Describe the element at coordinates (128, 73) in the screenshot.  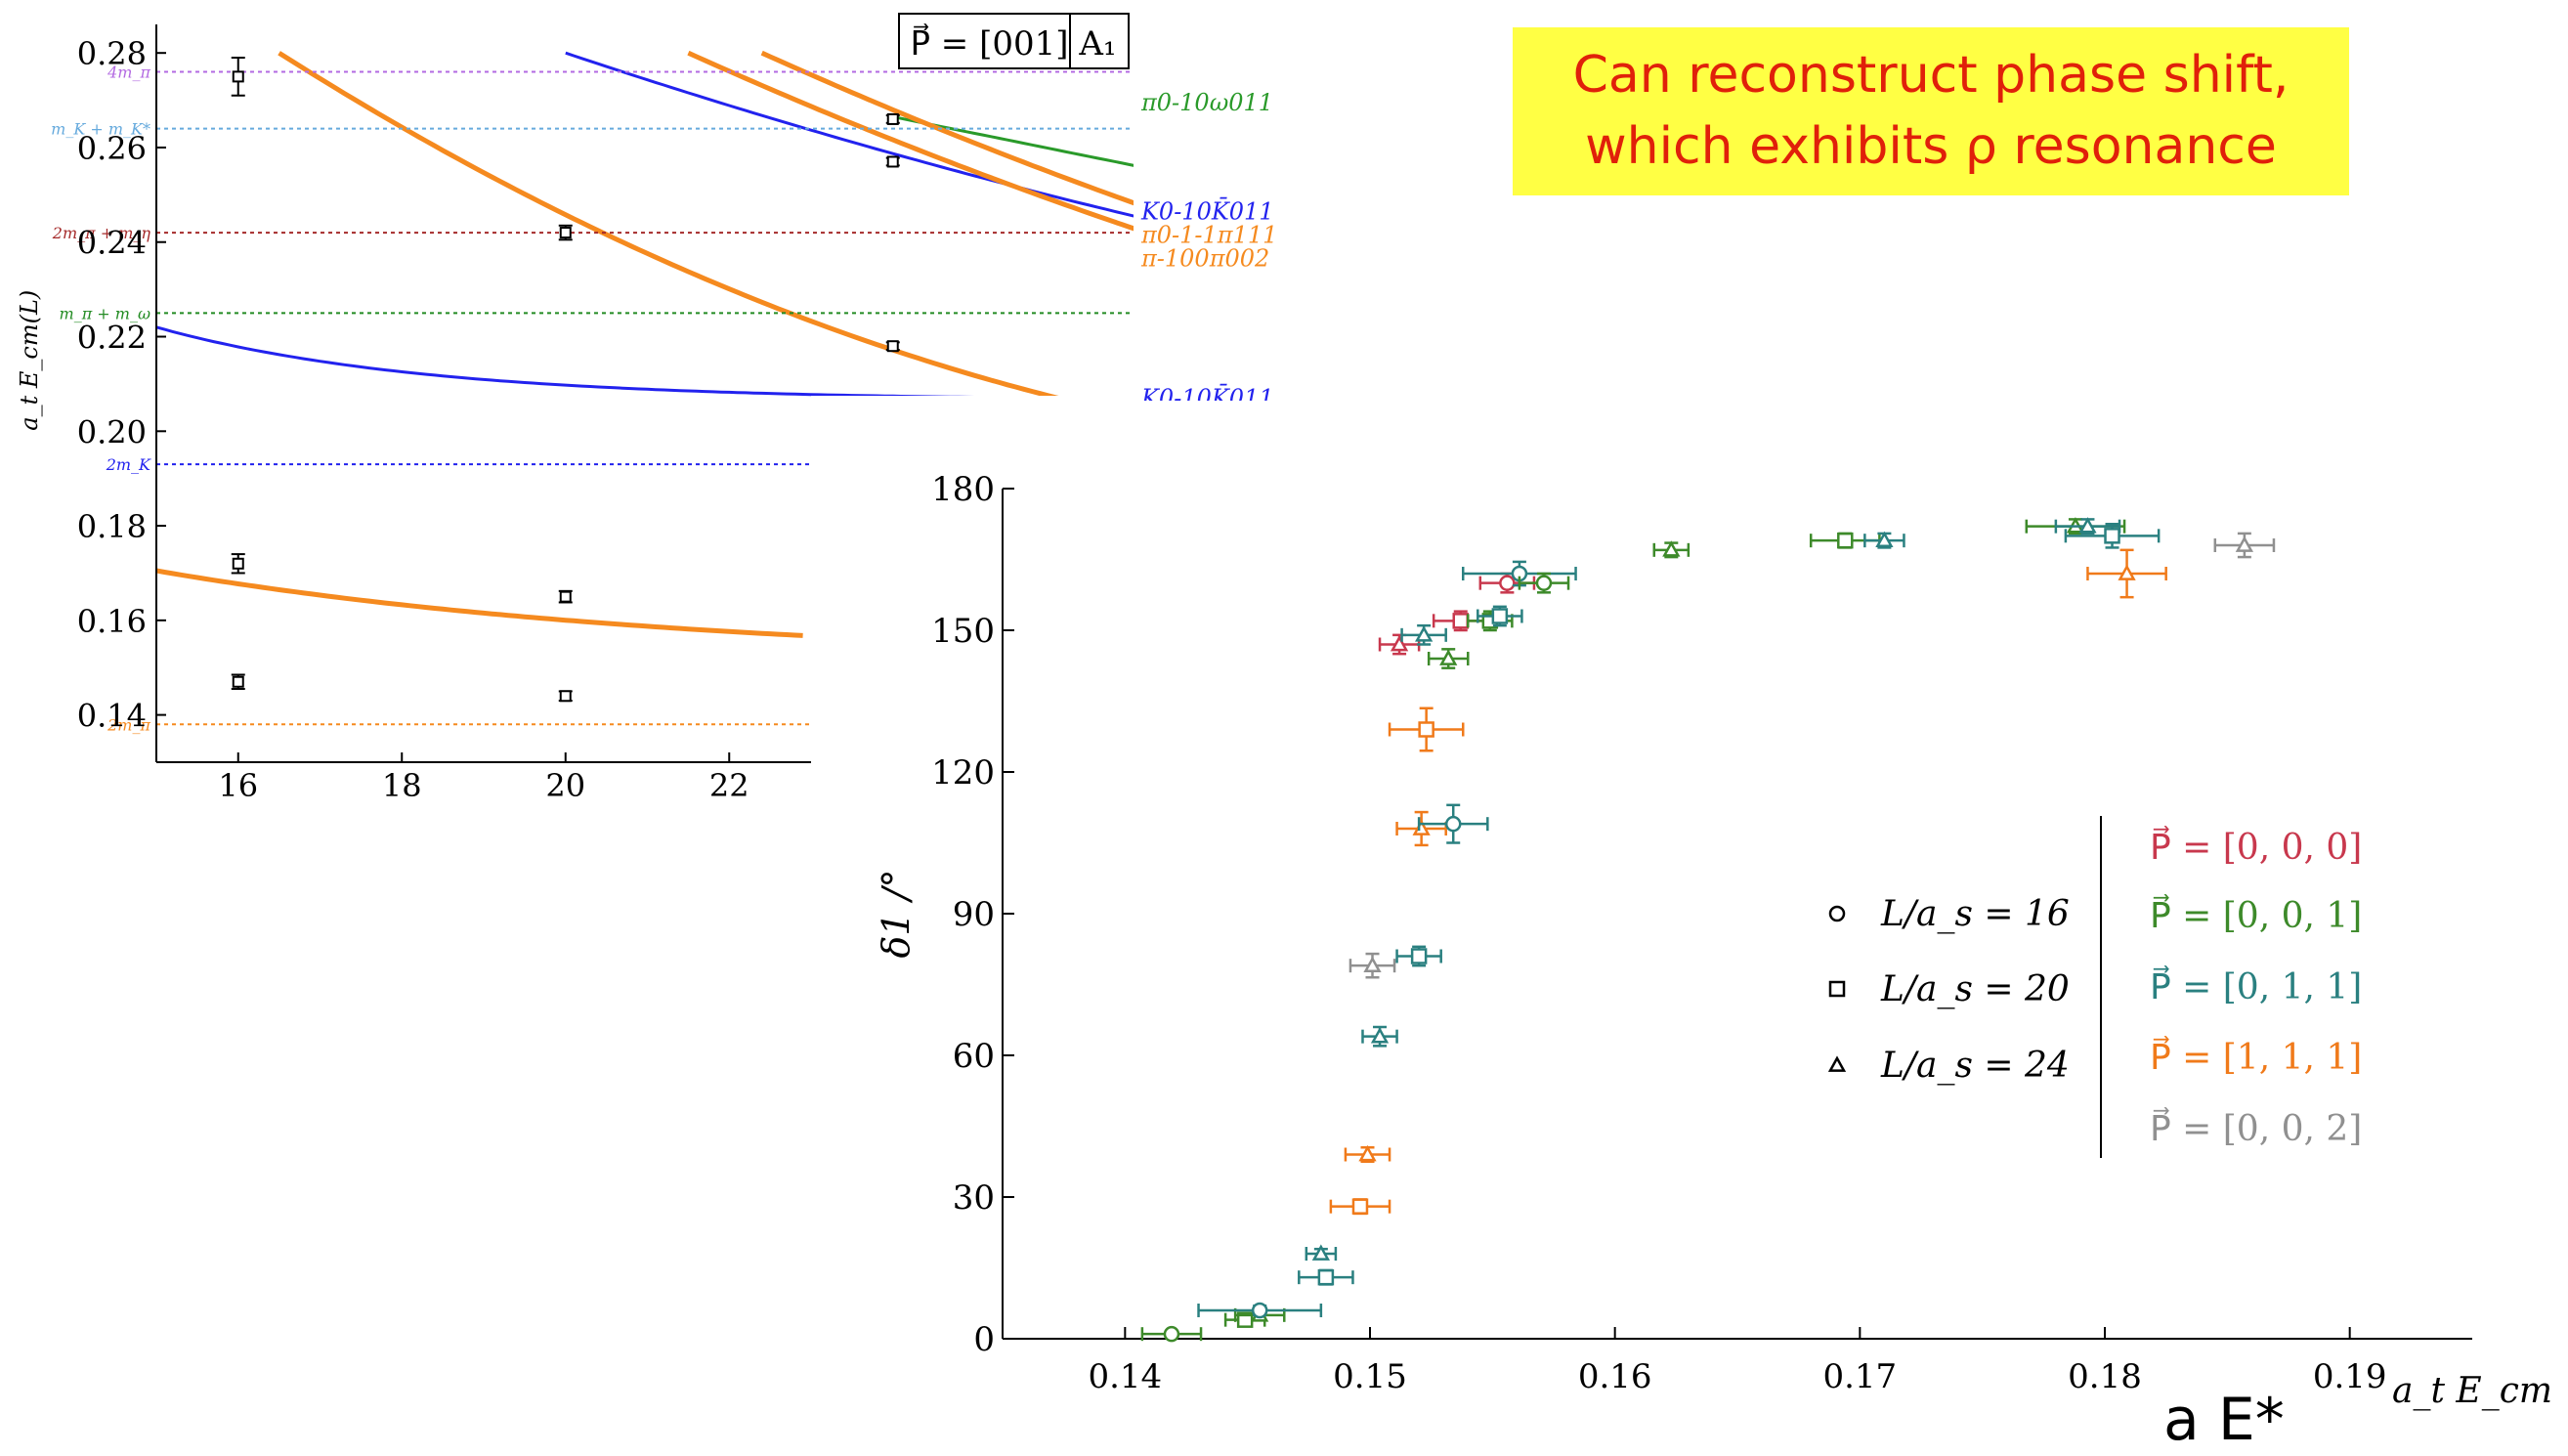
I see `threshold-label: 4m_π` at that location.